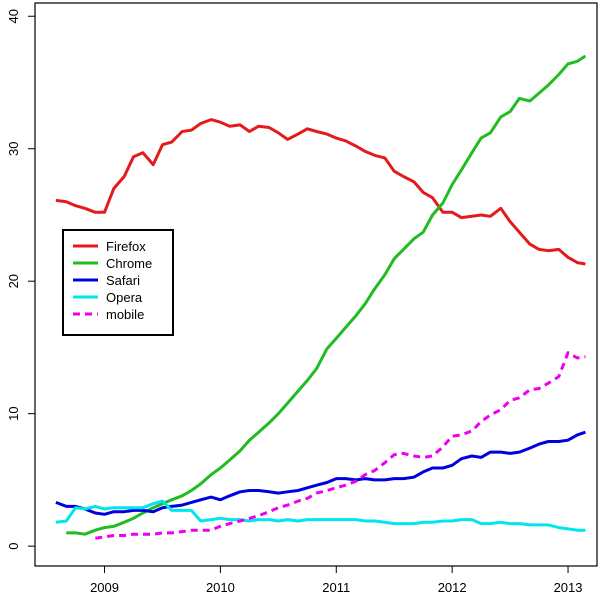 Image resolution: width=600 pixels, height=600 pixels. What do you see at coordinates (13, 16) in the screenshot?
I see `y-tick-label: 40` at bounding box center [13, 16].